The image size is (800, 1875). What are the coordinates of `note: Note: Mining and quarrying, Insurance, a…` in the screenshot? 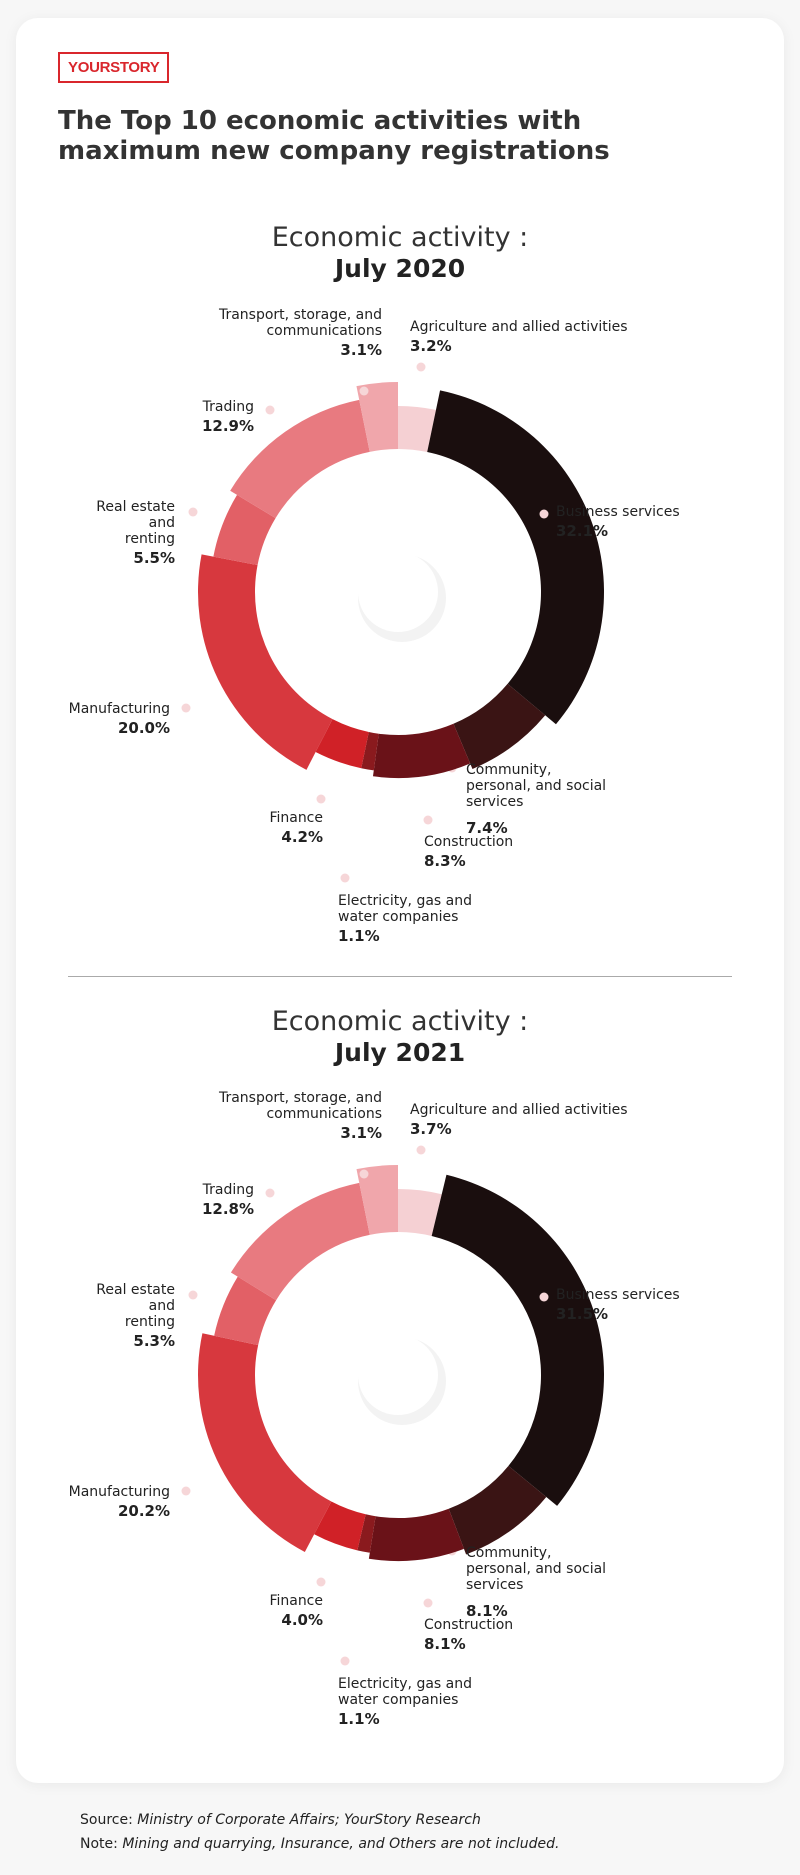 It's located at (319, 1844).